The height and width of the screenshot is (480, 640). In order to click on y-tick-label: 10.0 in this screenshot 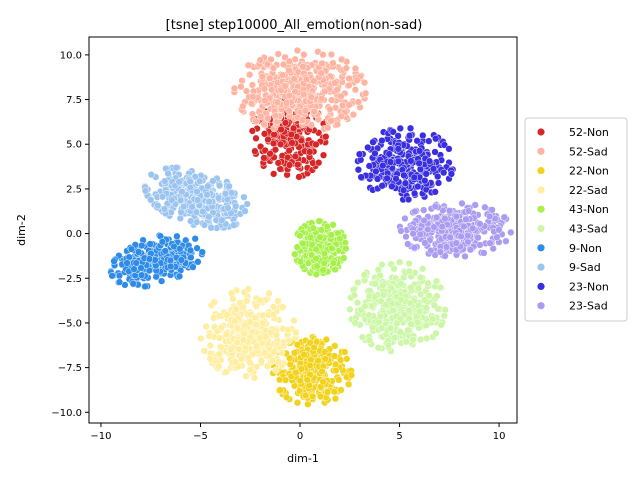, I will do `click(71, 55)`.